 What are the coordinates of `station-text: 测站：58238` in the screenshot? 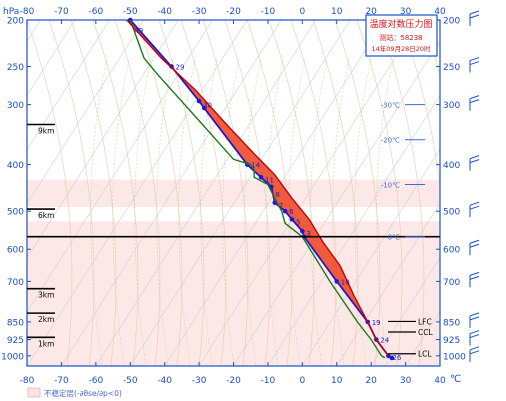 It's located at (400, 37).